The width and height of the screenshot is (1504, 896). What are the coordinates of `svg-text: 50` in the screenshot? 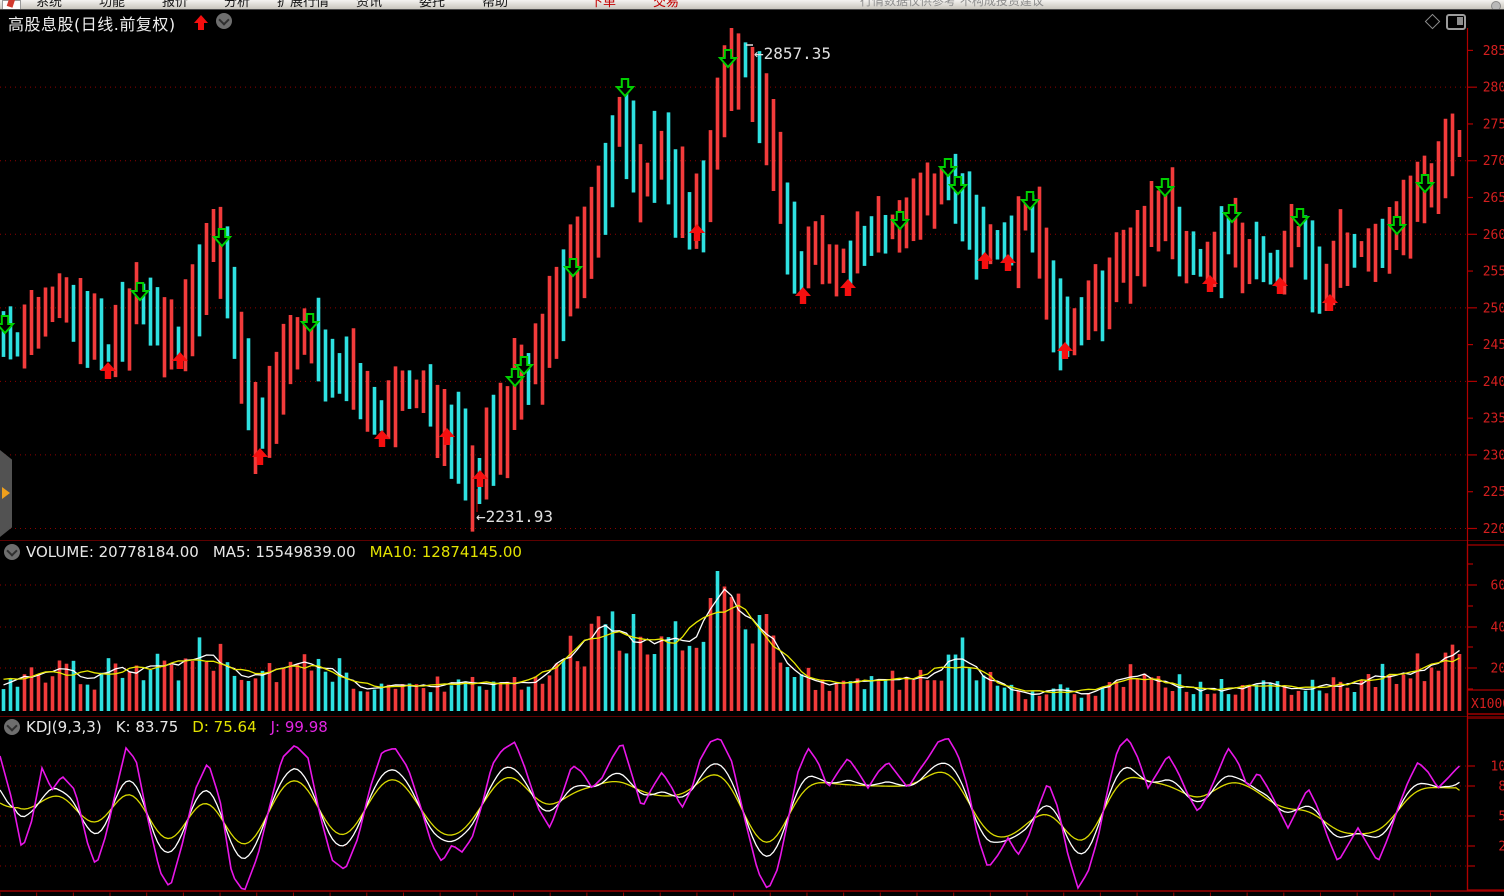 It's located at (1501, 817).